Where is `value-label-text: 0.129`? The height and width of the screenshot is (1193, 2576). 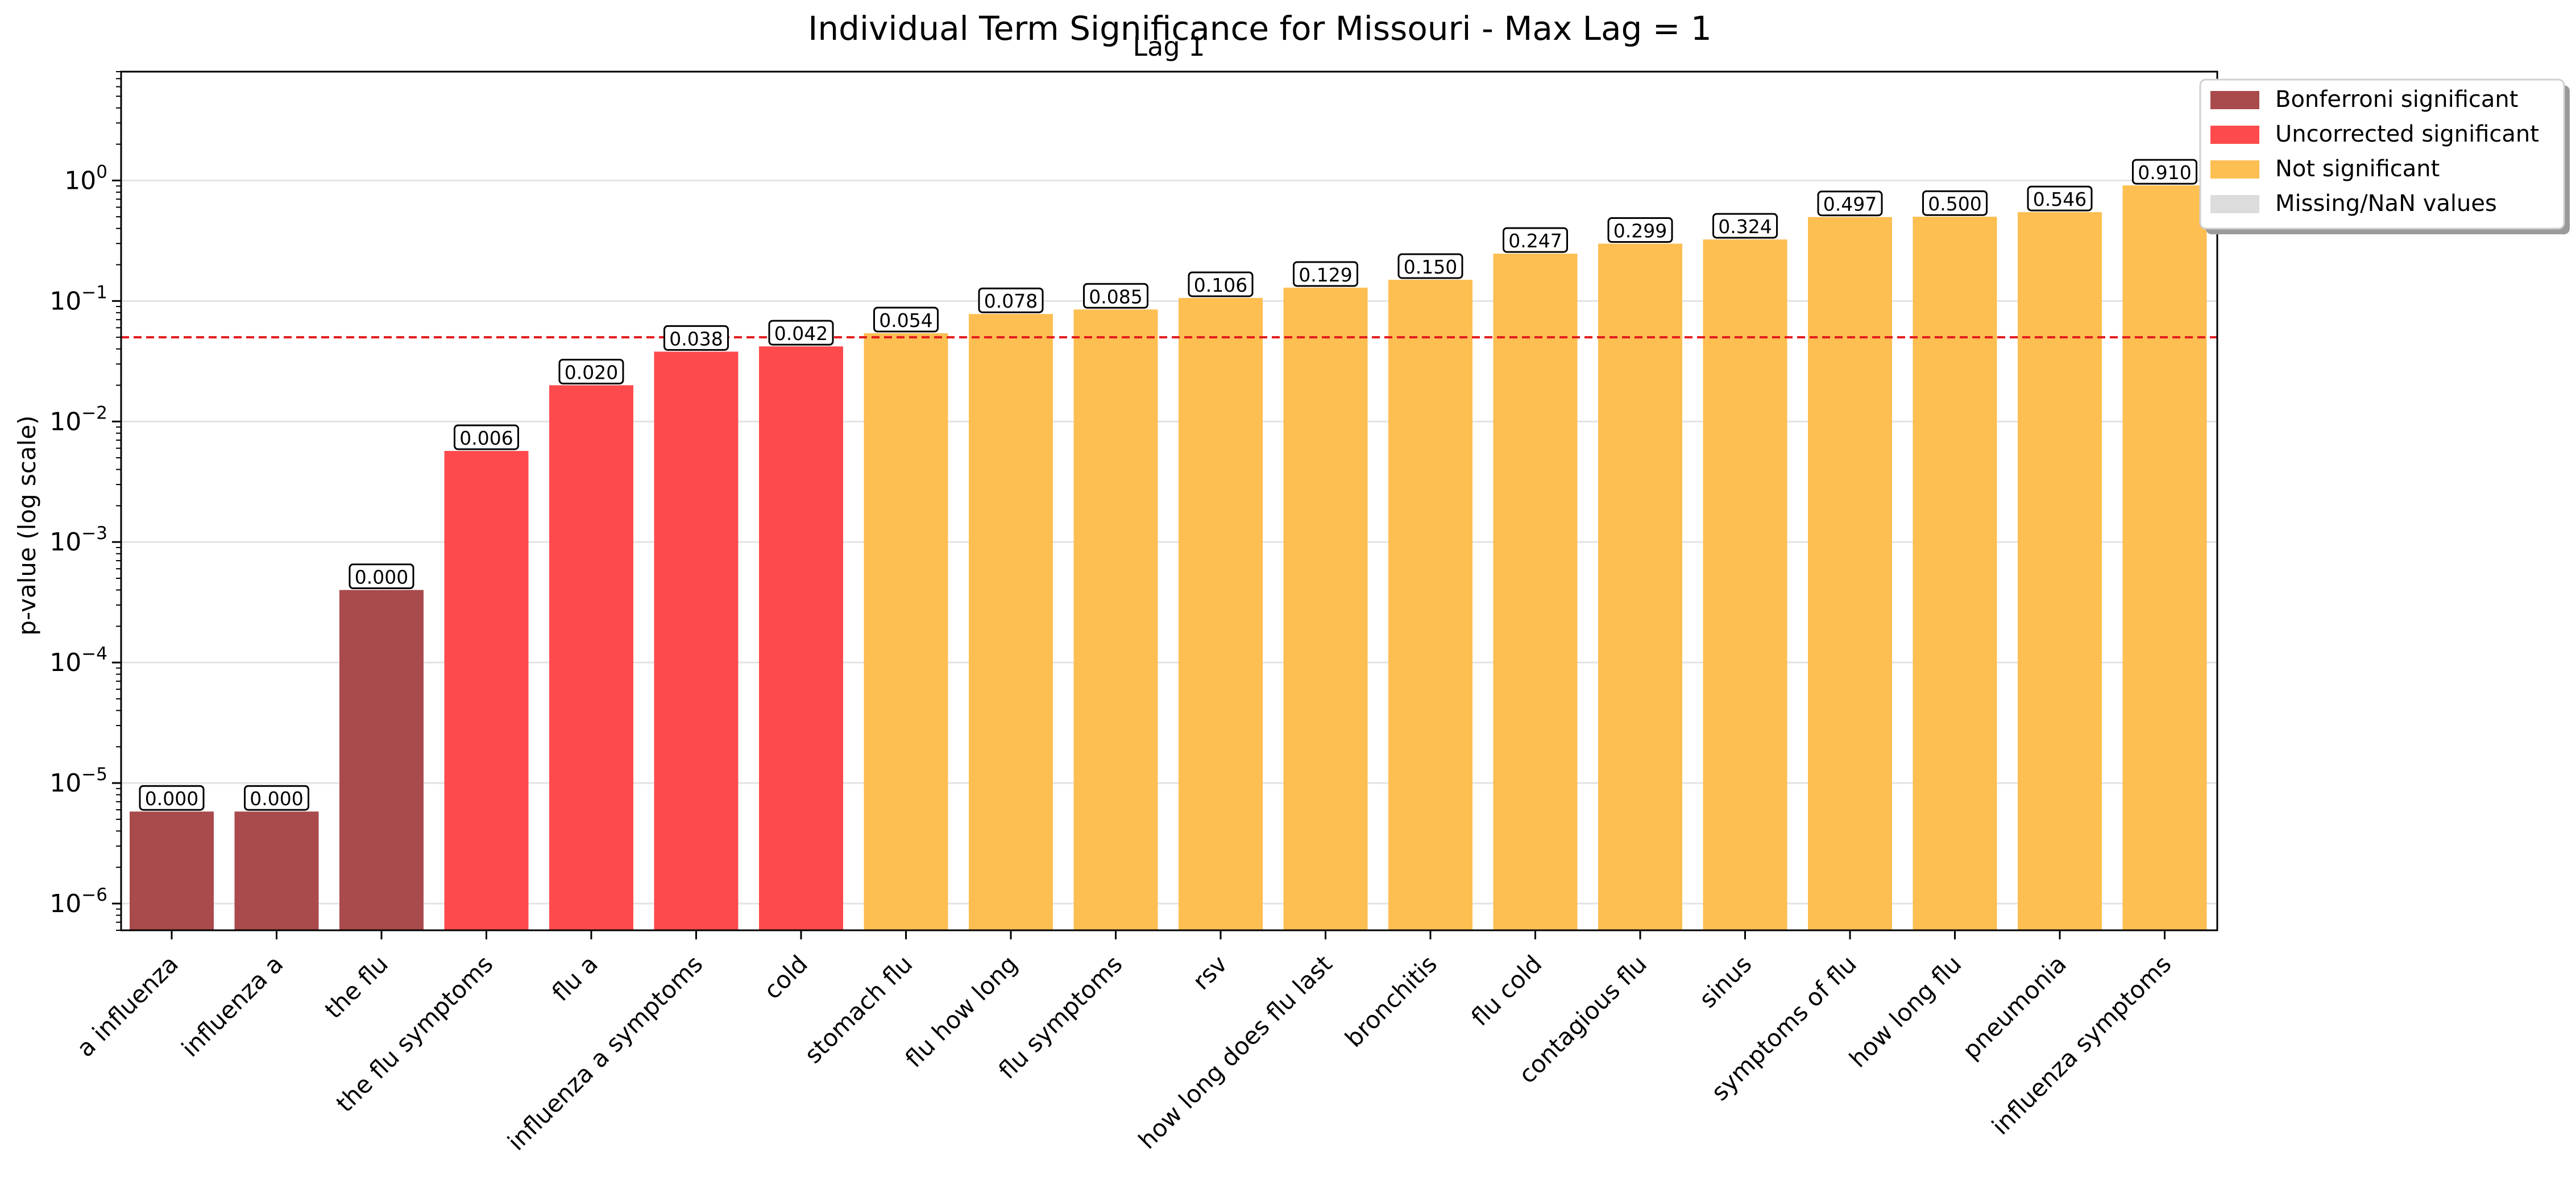
value-label-text: 0.129 is located at coordinates (1326, 275).